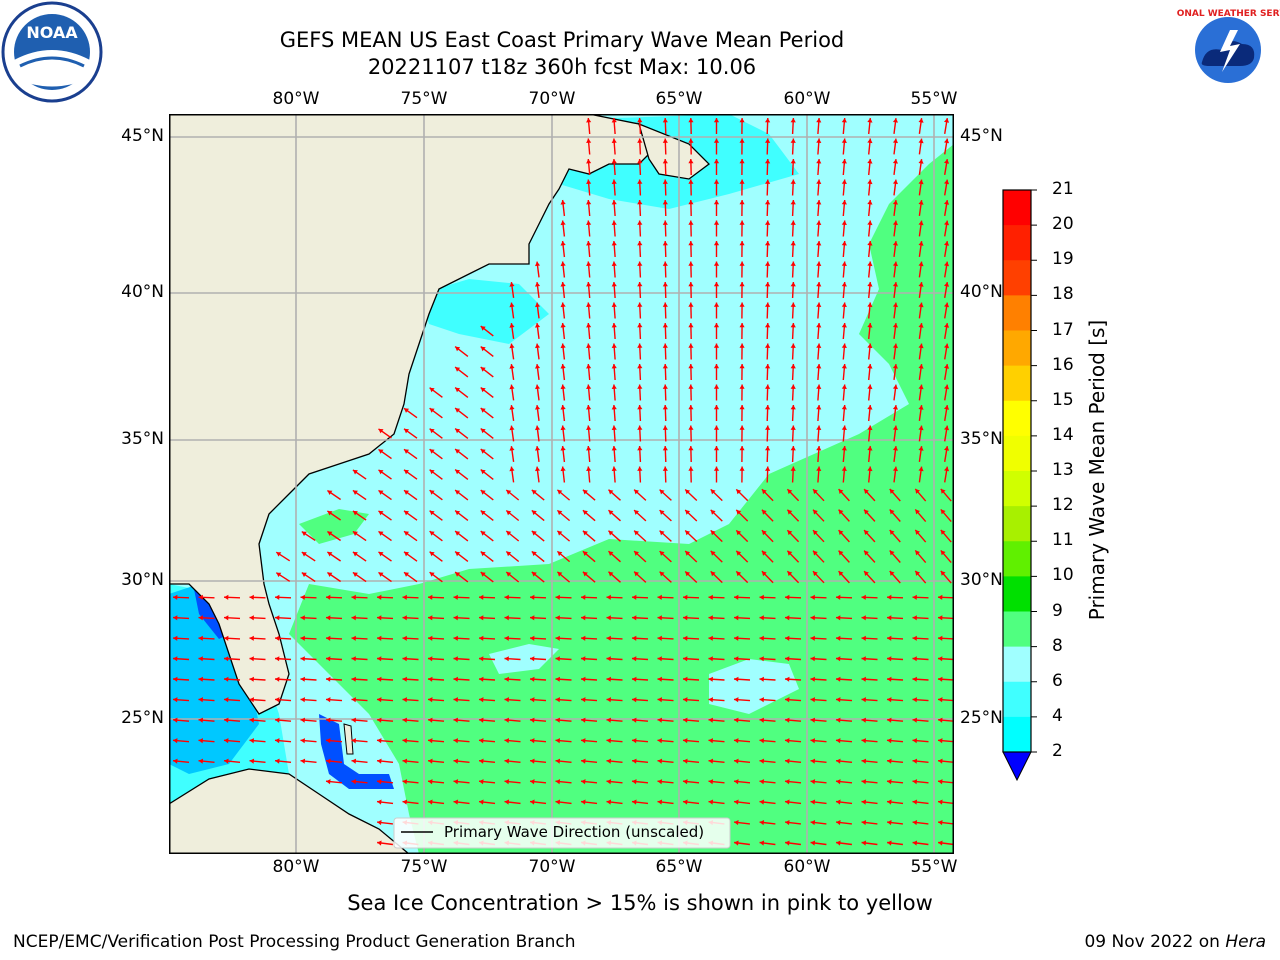 The image size is (1280, 960). What do you see at coordinates (1063, 575) in the screenshot?
I see `colorbar-tick-label: 10` at bounding box center [1063, 575].